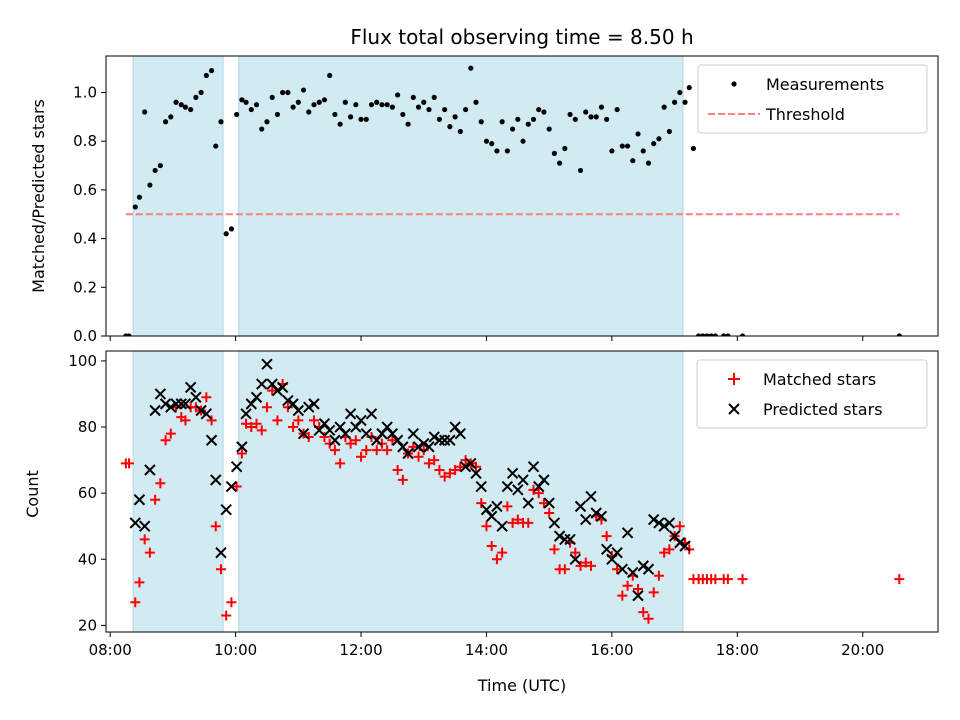 The image size is (960, 720). I want to click on top-y-tick-label-5: 1.0, so click(85, 93).